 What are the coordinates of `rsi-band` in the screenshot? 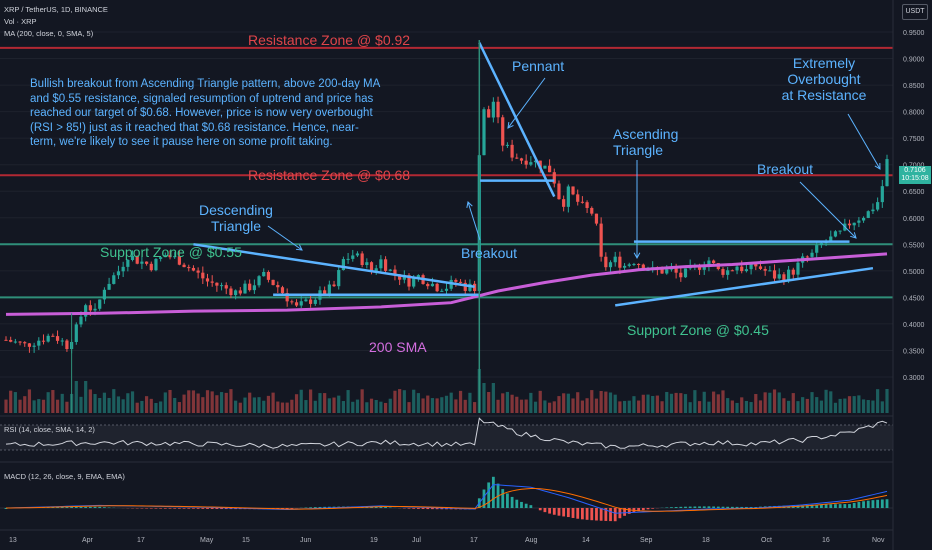 It's located at (446, 437).